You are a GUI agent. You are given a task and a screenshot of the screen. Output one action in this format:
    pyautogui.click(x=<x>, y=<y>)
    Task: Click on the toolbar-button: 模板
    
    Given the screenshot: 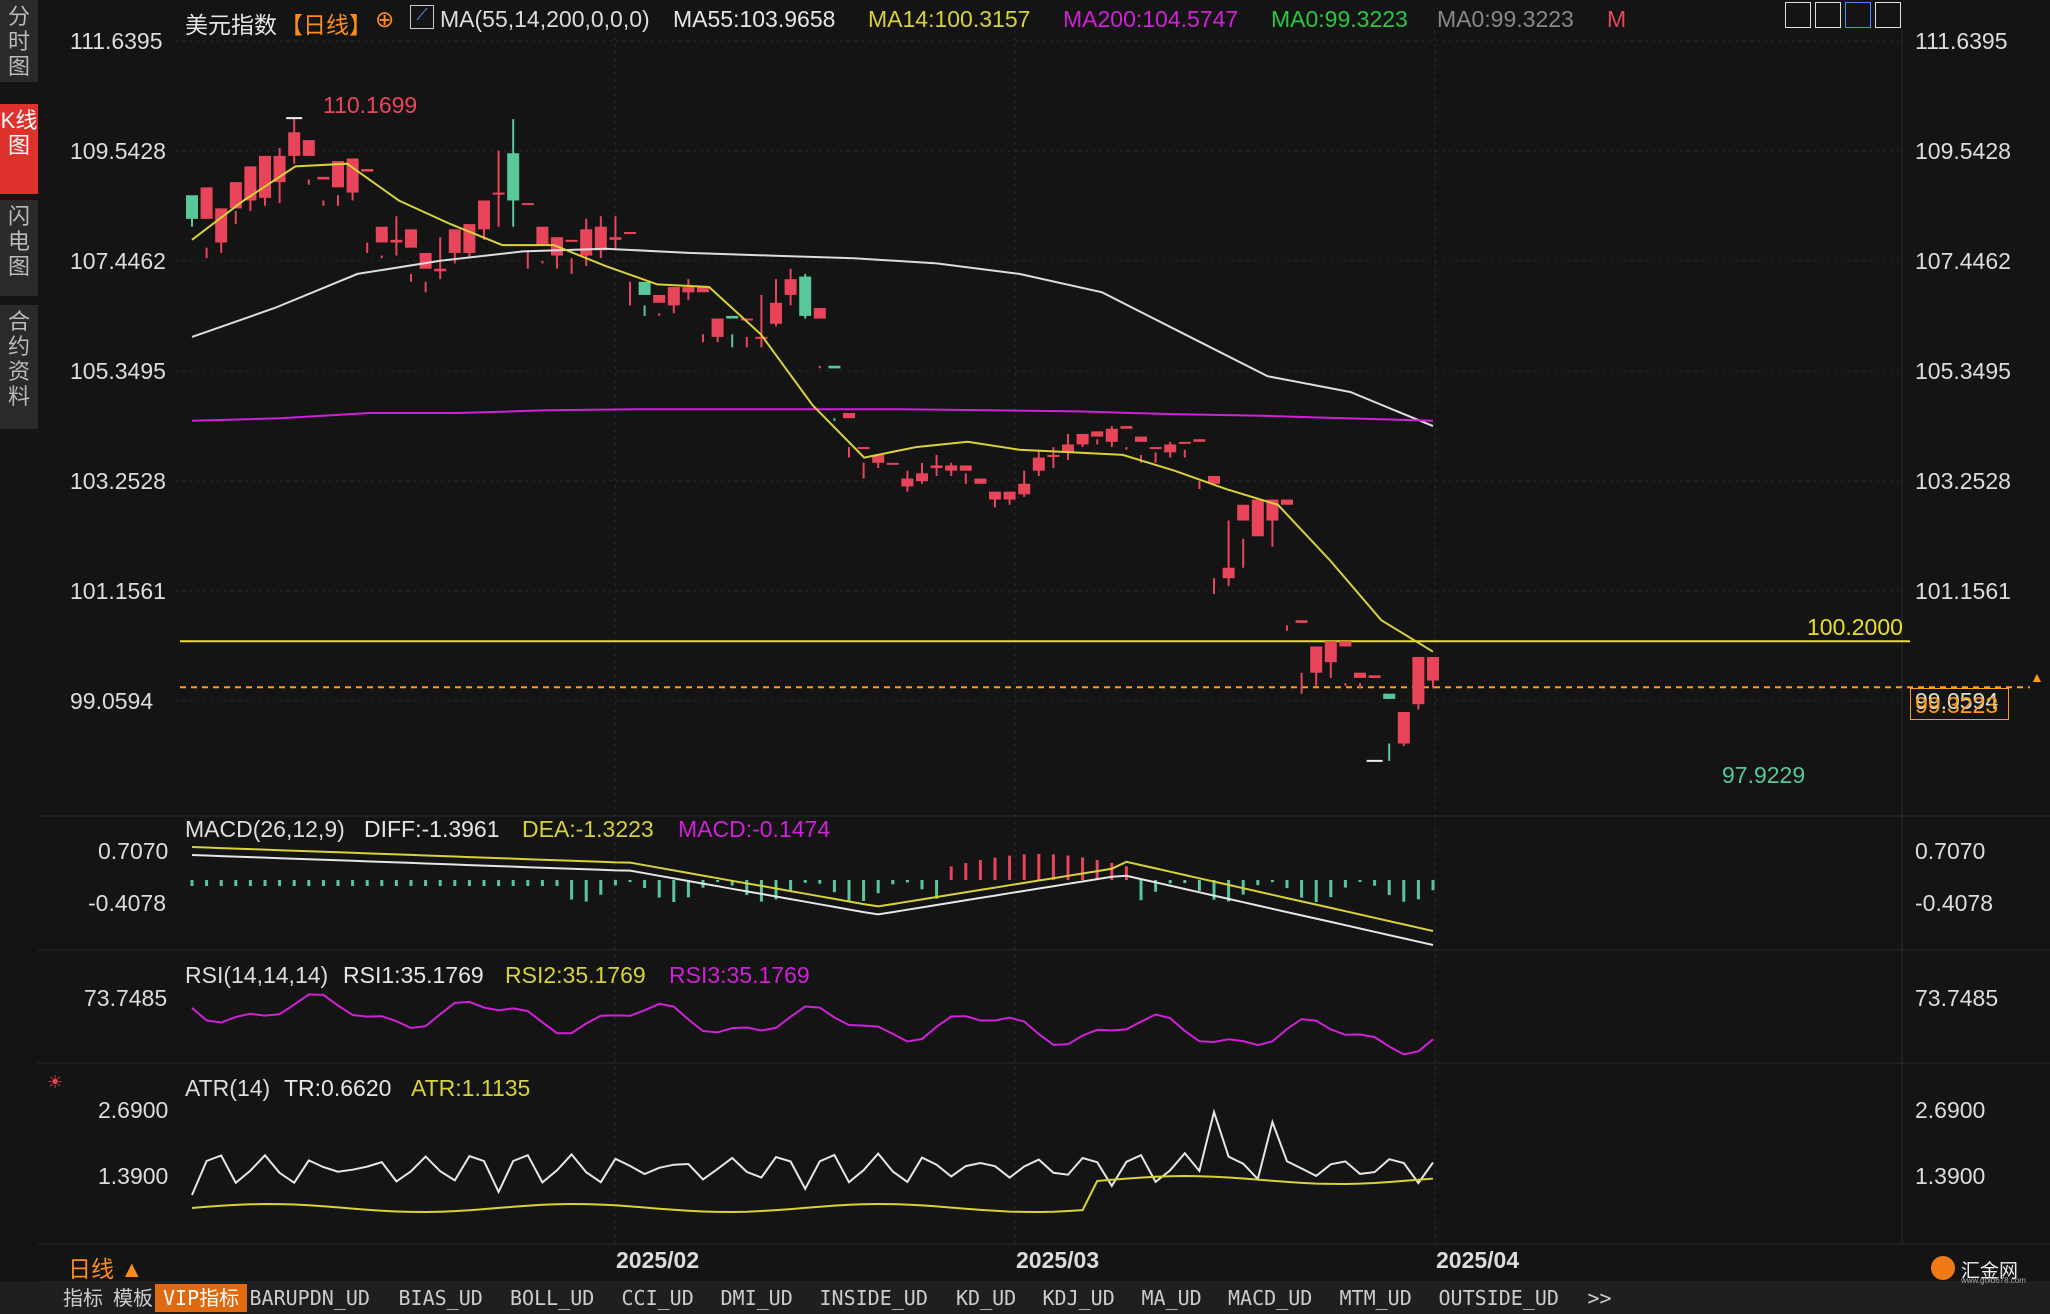 What is the action you would take?
    pyautogui.click(x=133, y=1298)
    